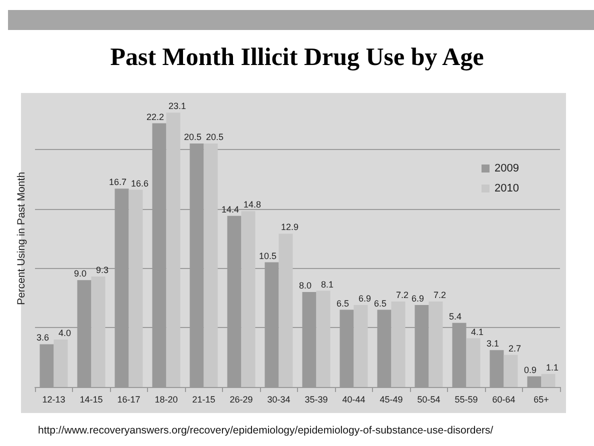 The height and width of the screenshot is (446, 594). I want to click on x-tick-label: 14-15, so click(91, 399).